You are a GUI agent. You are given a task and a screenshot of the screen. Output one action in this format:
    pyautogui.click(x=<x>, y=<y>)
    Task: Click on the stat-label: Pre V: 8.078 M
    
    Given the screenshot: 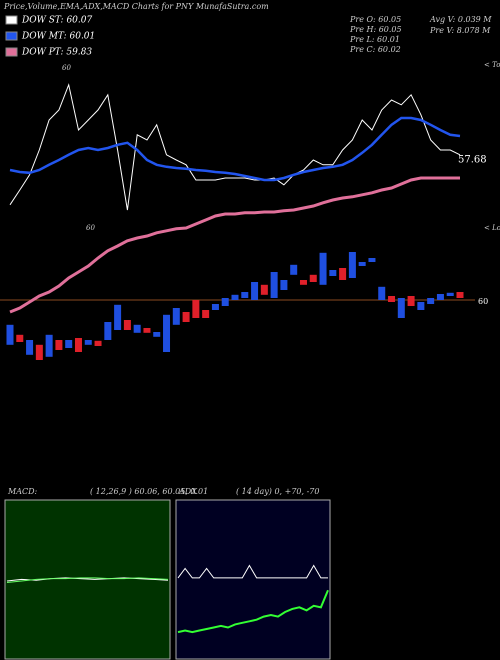 What is the action you would take?
    pyautogui.click(x=460, y=30)
    